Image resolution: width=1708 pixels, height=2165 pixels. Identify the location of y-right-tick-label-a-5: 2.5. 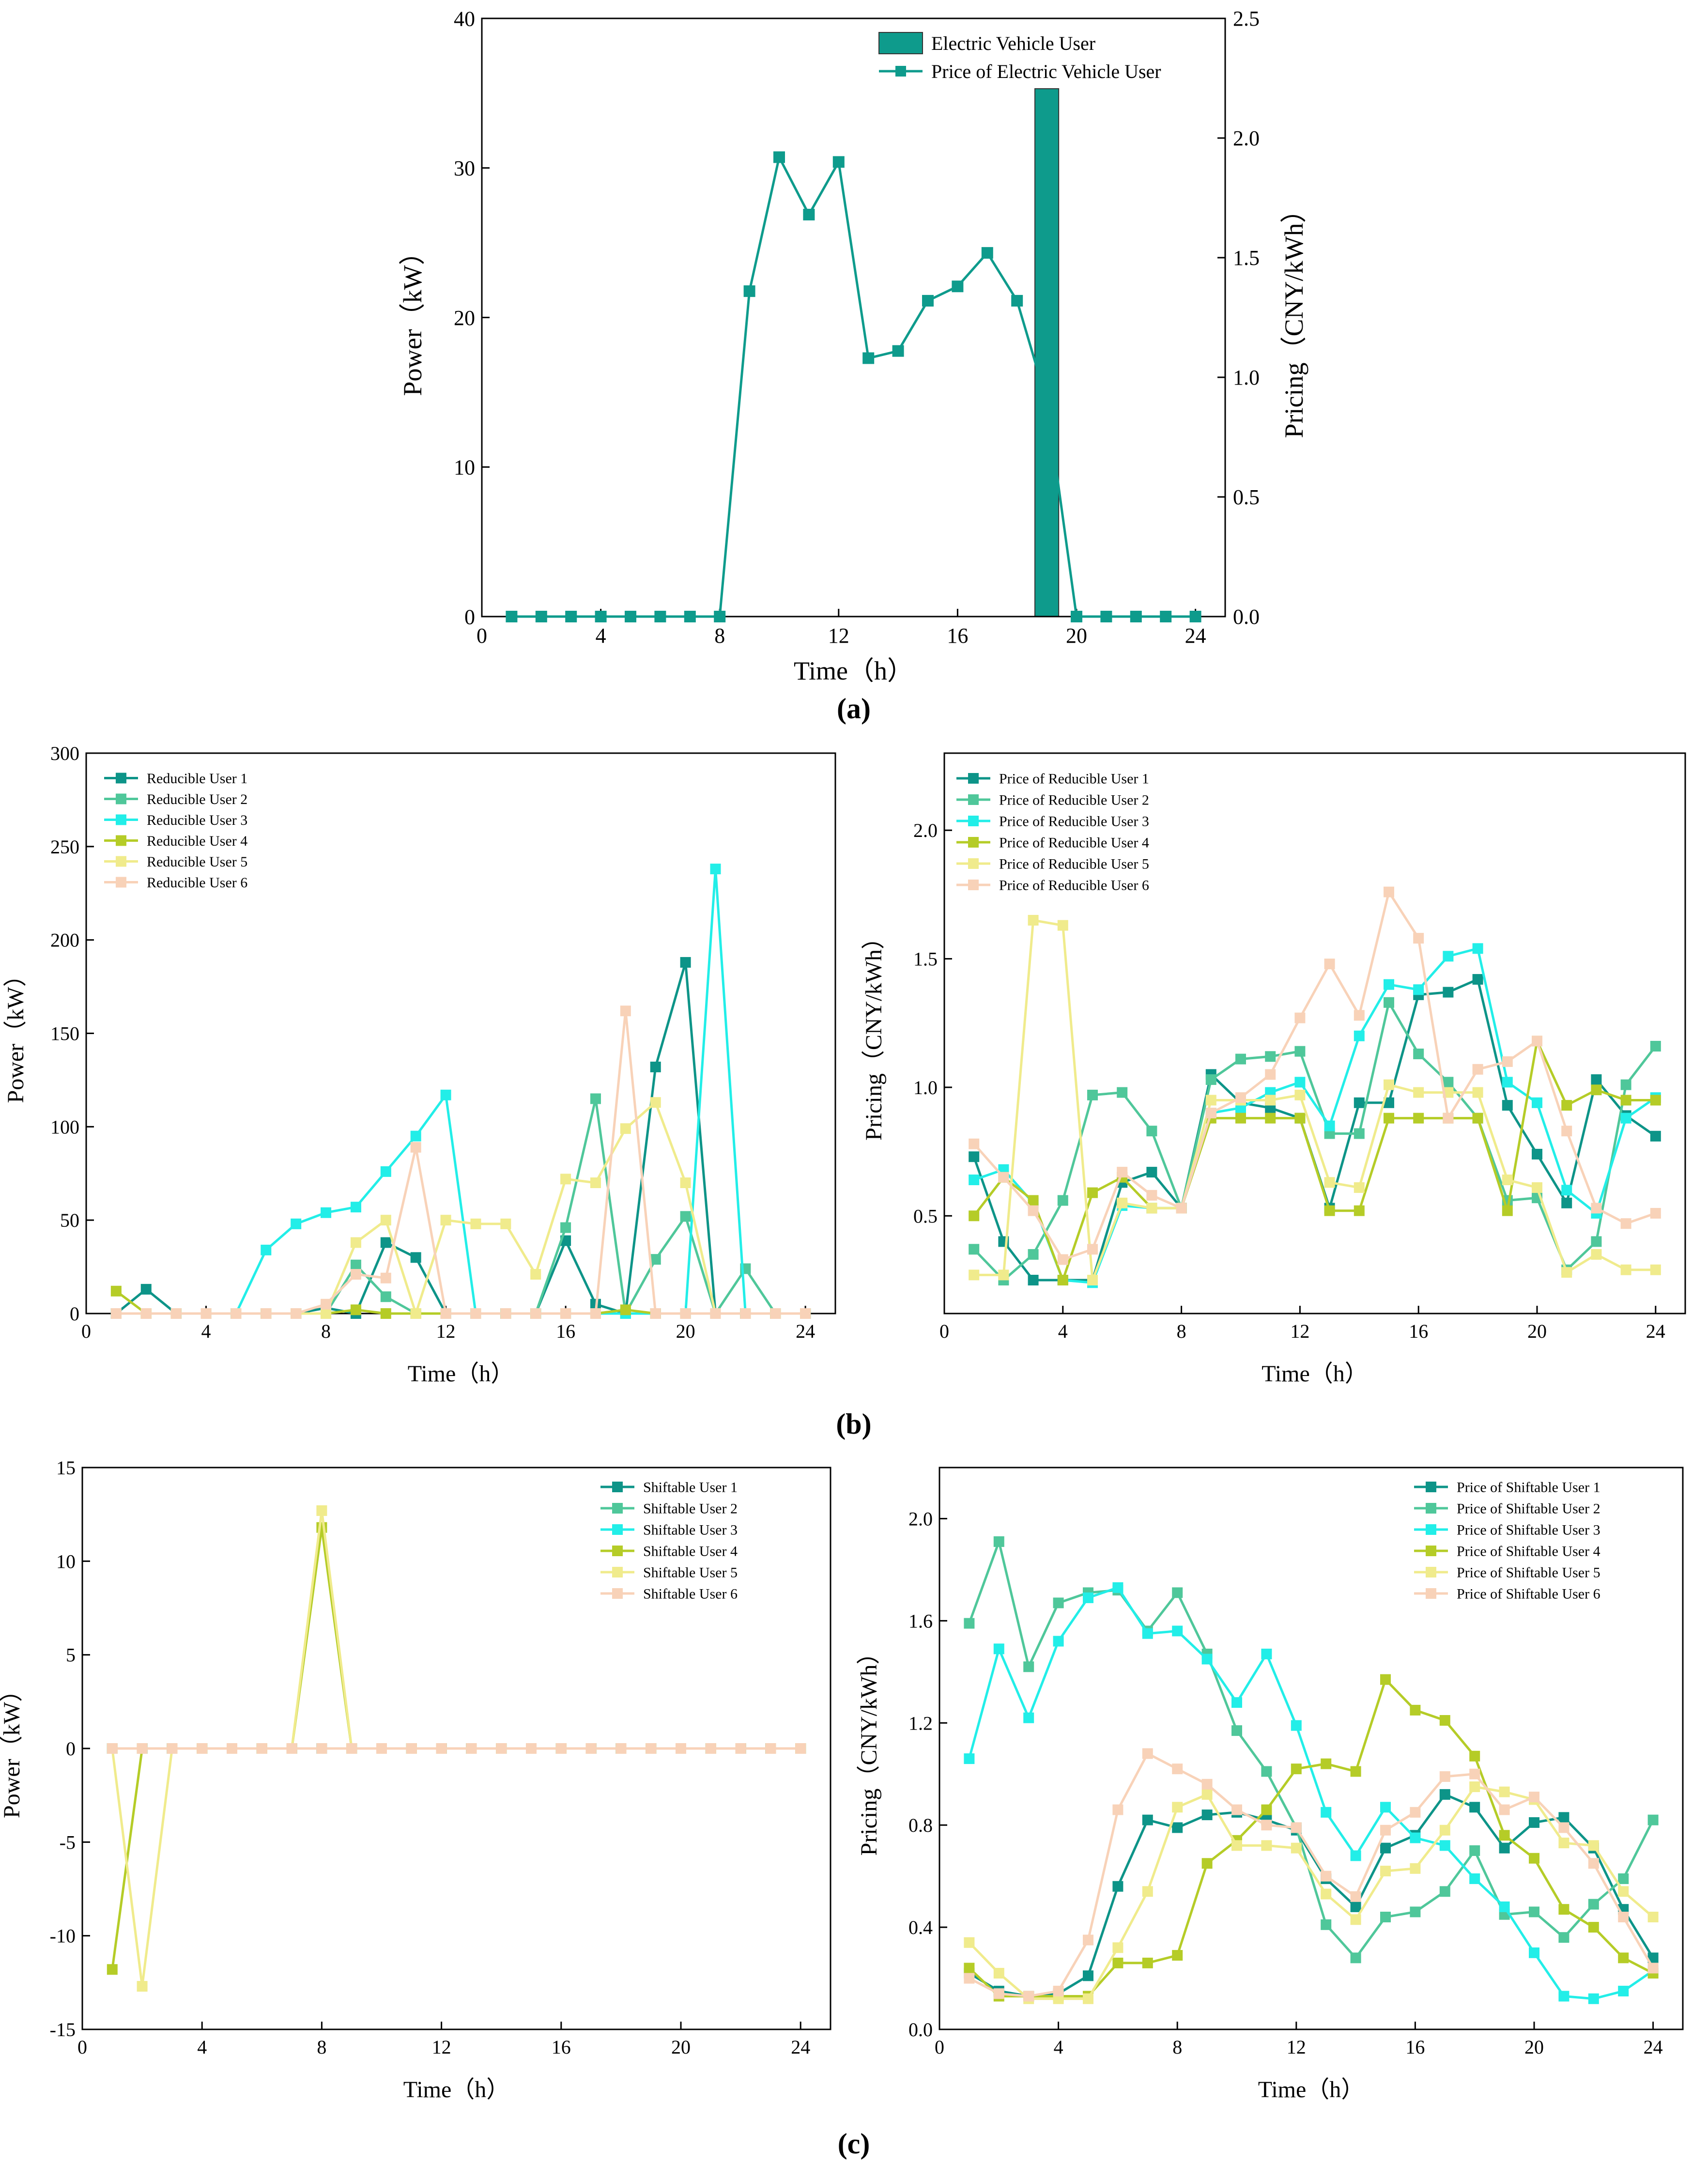
(1246, 19).